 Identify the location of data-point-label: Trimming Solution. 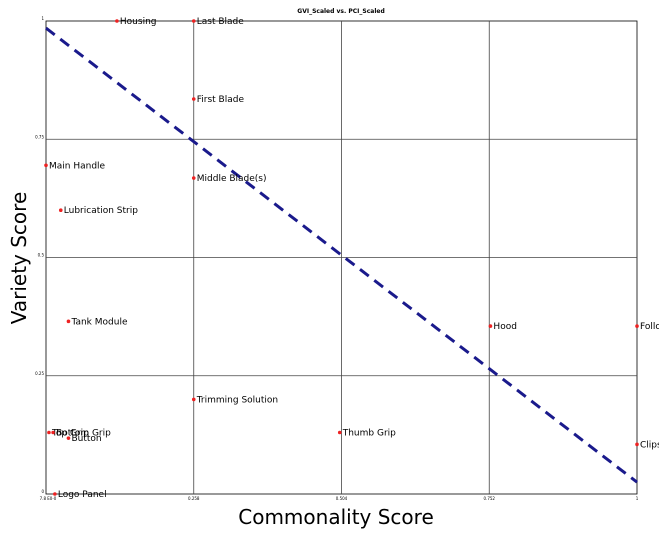
(237, 400).